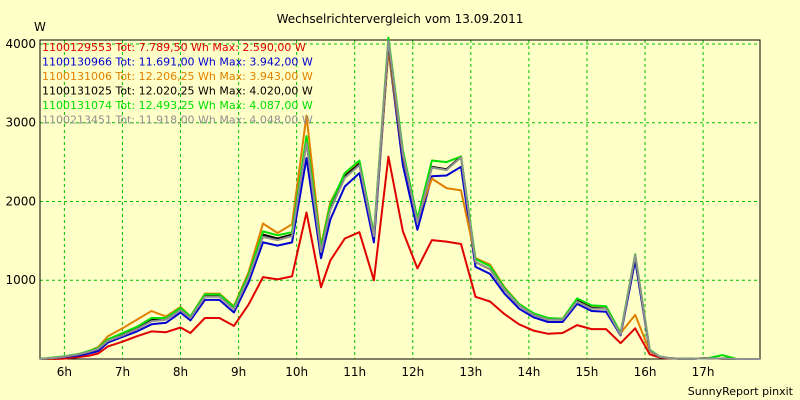 The height and width of the screenshot is (400, 800). I want to click on x-tick-label-6h: 6h, so click(64, 372).